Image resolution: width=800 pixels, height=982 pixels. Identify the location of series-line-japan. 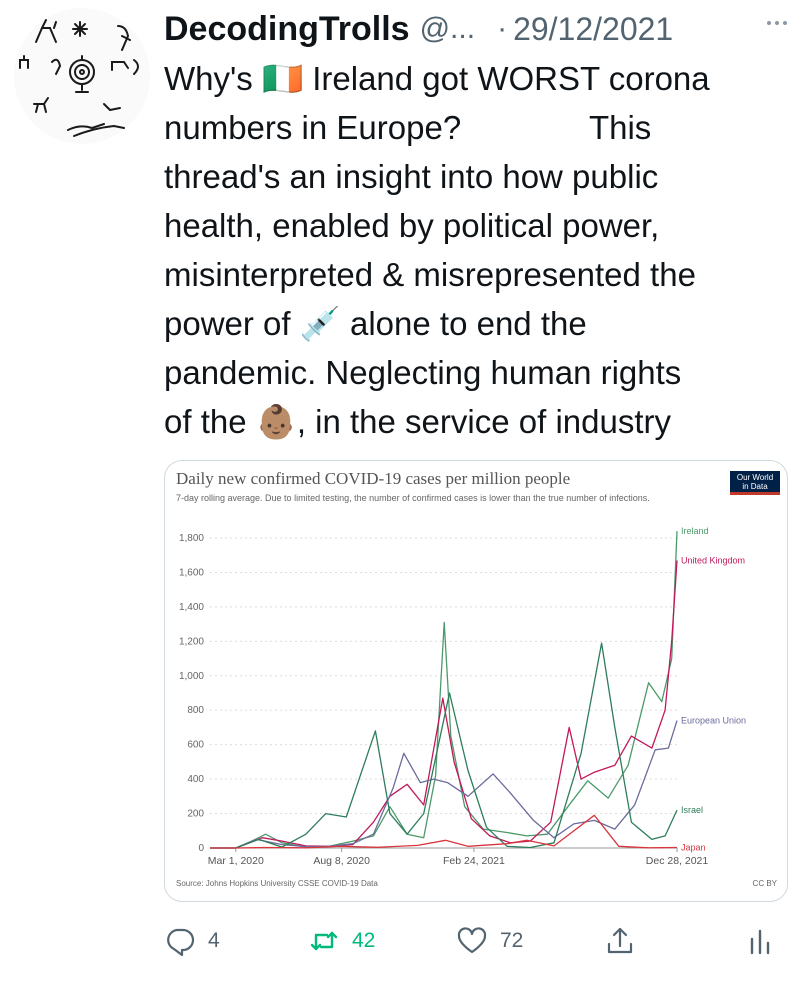
(444, 831).